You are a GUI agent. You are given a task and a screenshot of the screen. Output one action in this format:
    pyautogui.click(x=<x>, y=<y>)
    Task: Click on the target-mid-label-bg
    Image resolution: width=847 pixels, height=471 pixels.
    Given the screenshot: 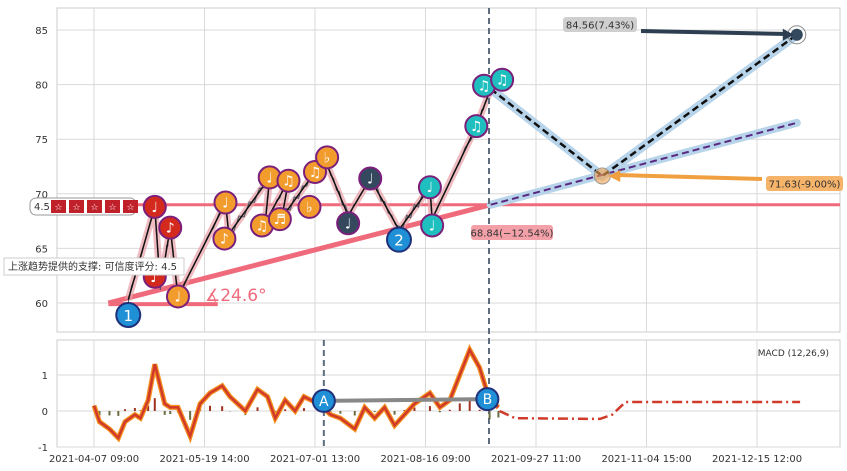 What is the action you would take?
    pyautogui.click(x=804, y=183)
    